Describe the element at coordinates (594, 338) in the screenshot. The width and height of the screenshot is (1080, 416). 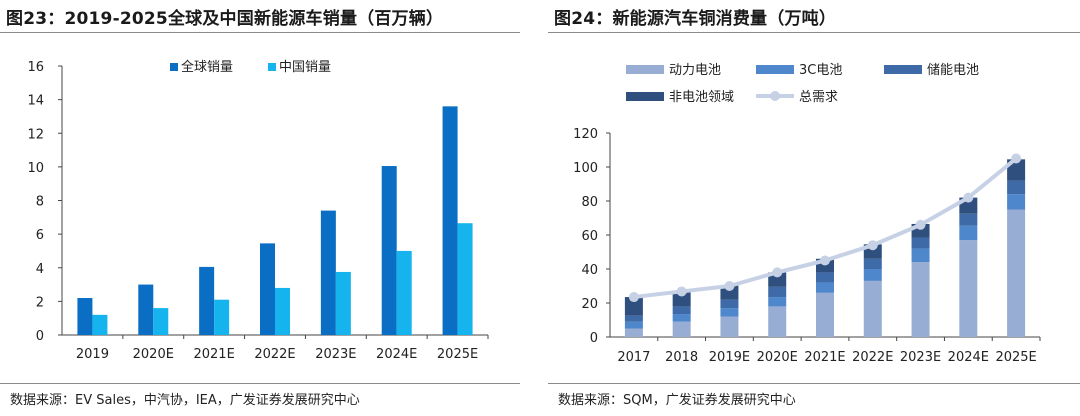
I see `right-y-tick-label: 0` at that location.